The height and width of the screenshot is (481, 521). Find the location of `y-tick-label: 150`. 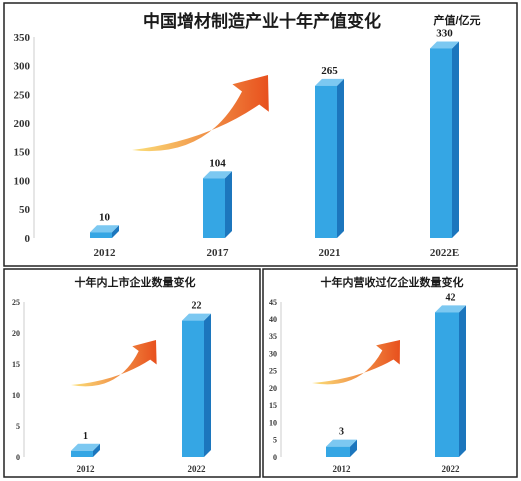

y-tick-label: 150 is located at coordinates (22, 153).